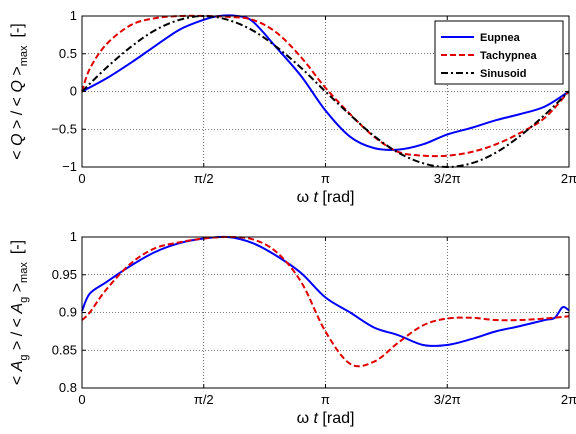 The image size is (576, 434). What do you see at coordinates (73, 236) in the screenshot?
I see `bottom-y-tick-label: 1` at bounding box center [73, 236].